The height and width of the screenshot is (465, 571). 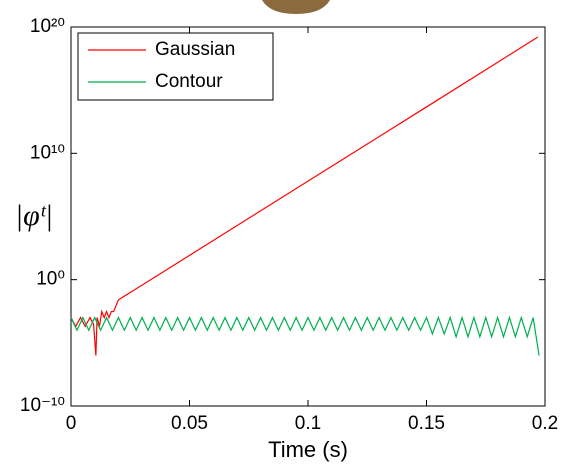 I want to click on y-tick-label: 10⁰, so click(x=50, y=279).